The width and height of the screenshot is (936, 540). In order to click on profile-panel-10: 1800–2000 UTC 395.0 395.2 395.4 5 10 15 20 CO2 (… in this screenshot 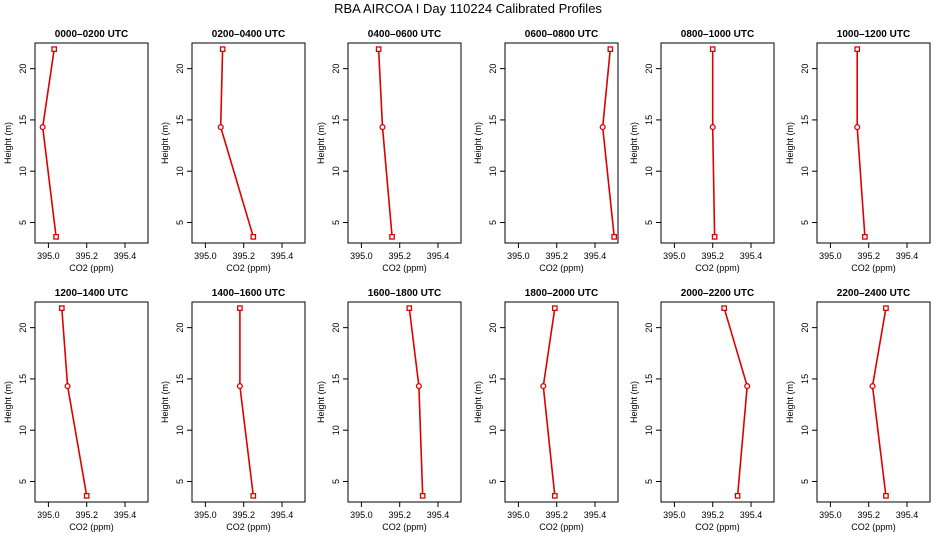, I will do `click(546, 410)`.